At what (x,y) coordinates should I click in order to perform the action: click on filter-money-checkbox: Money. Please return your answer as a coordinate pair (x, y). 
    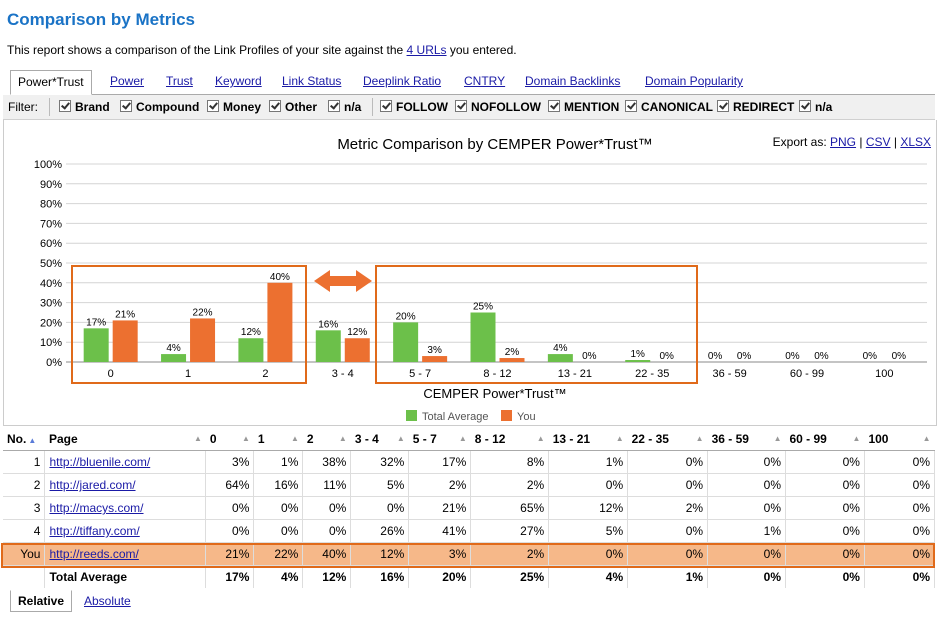
    Looking at the image, I should click on (234, 107).